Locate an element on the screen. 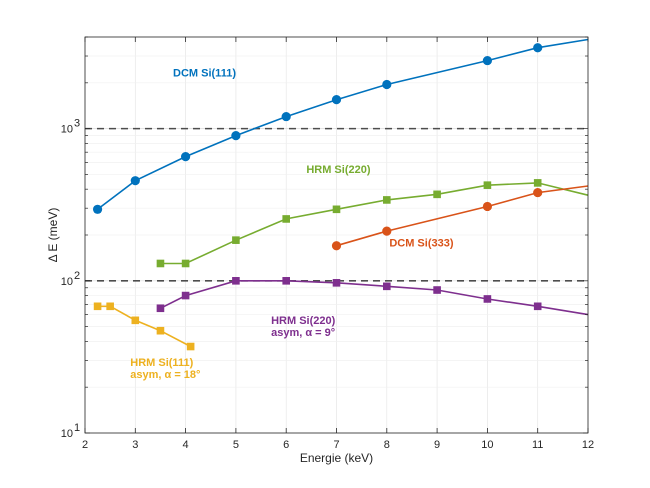 This screenshot has height=488, width=650. x-tick-label: 8 is located at coordinates (387, 445).